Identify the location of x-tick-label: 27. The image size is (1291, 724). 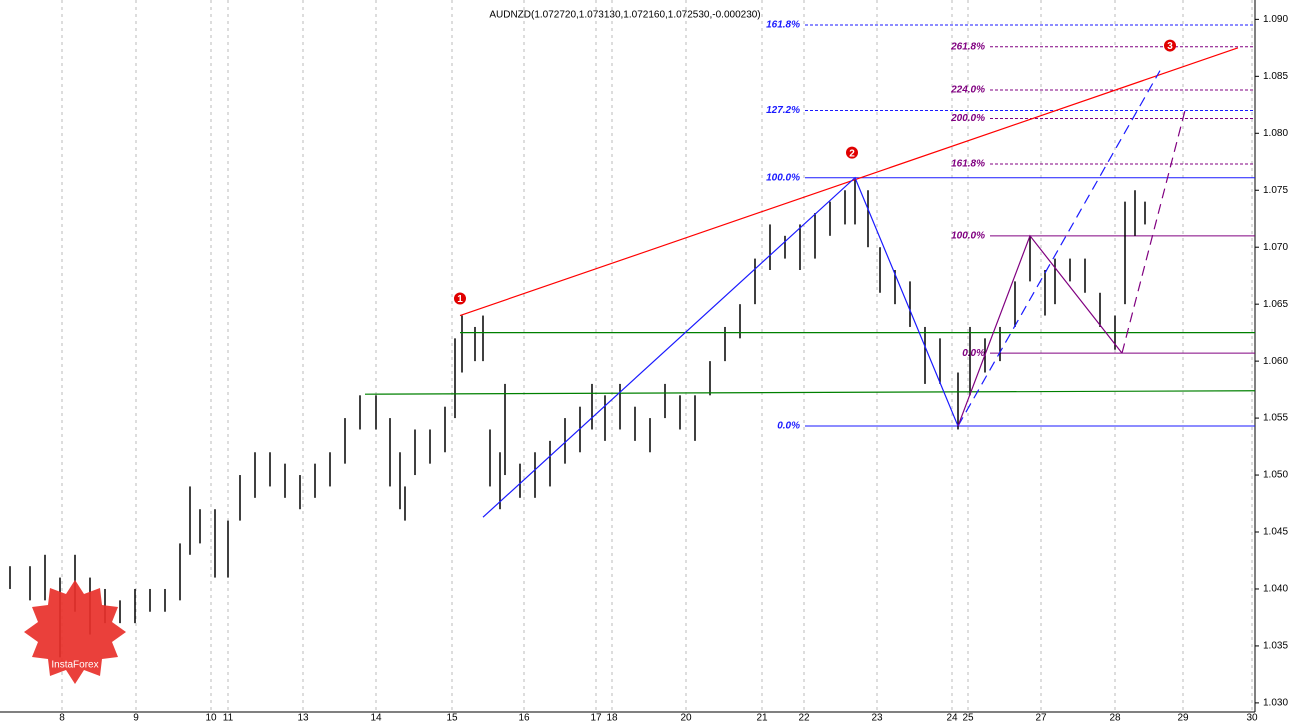
(1041, 718).